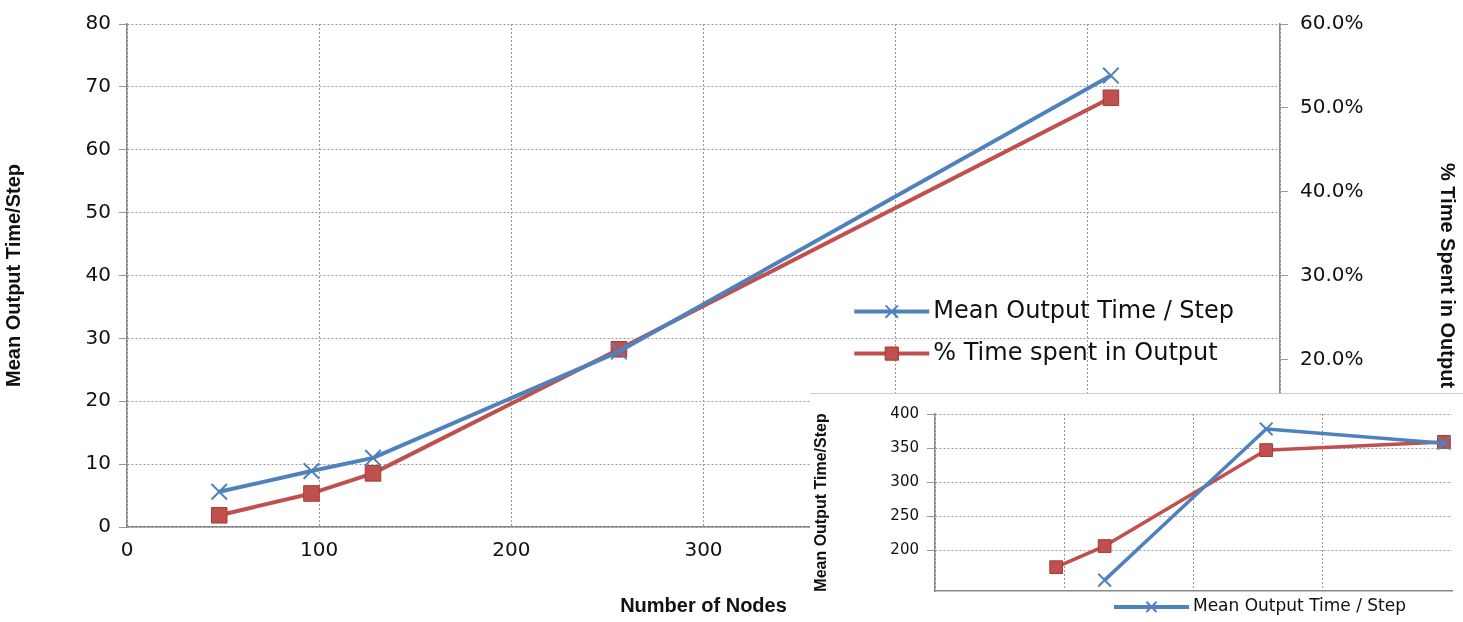  What do you see at coordinates (1332, 273) in the screenshot?
I see `y2-tick-label: 30.0%` at bounding box center [1332, 273].